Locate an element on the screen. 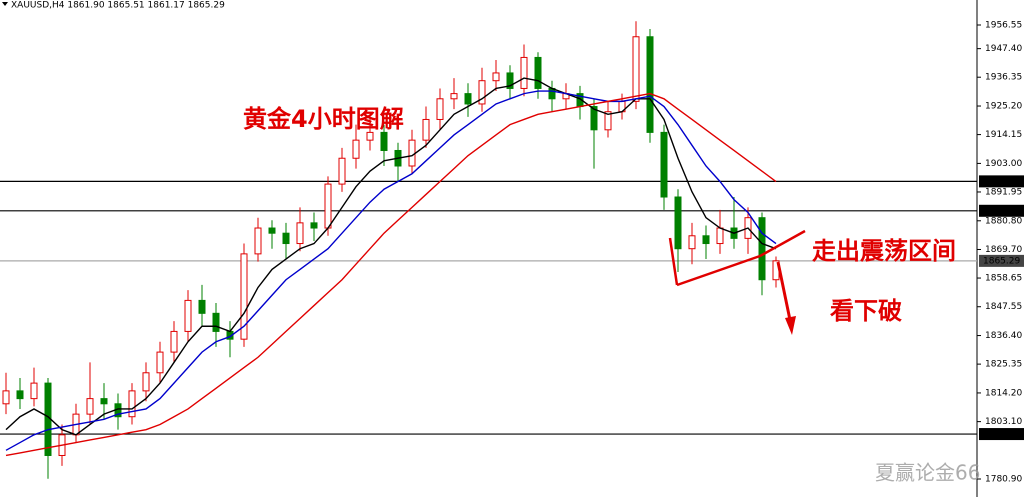 The height and width of the screenshot is (497, 1024). y-tick-label: 1803.10 is located at coordinates (1003, 422).